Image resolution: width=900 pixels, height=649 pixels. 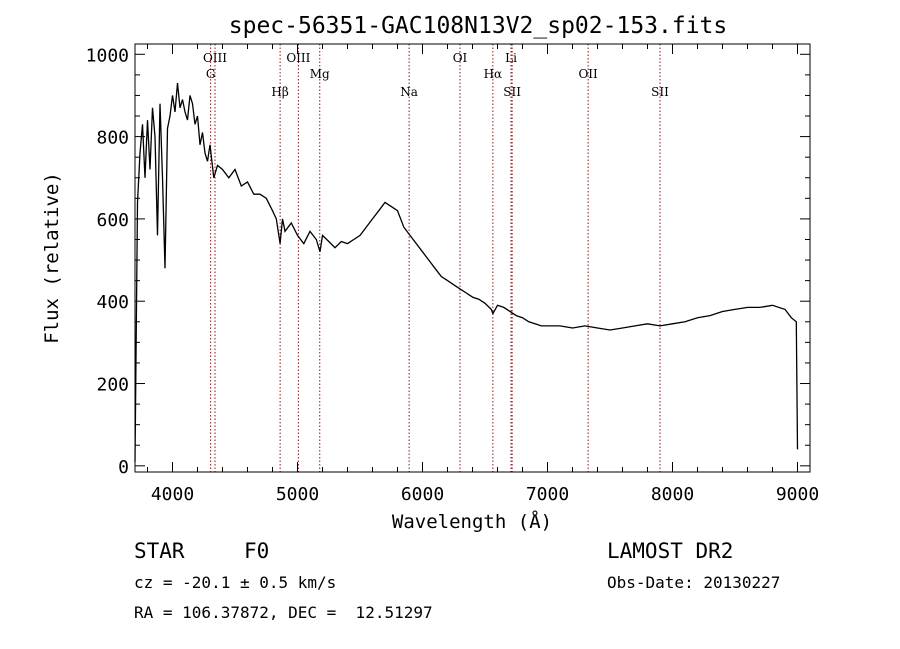 What do you see at coordinates (279, 92) in the screenshot?
I see `line-label: Hβ` at bounding box center [279, 92].